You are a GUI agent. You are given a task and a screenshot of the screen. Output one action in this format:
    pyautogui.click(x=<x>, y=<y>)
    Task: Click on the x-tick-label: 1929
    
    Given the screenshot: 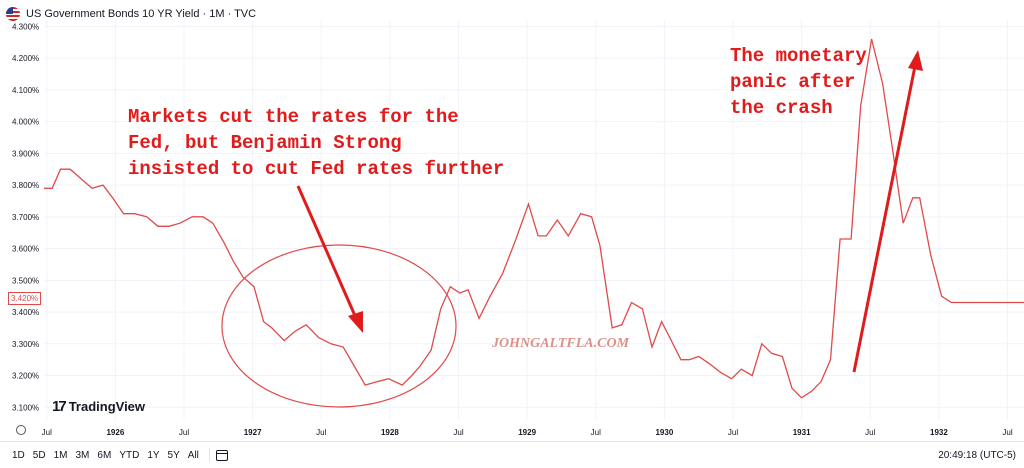 What is the action you would take?
    pyautogui.click(x=527, y=432)
    